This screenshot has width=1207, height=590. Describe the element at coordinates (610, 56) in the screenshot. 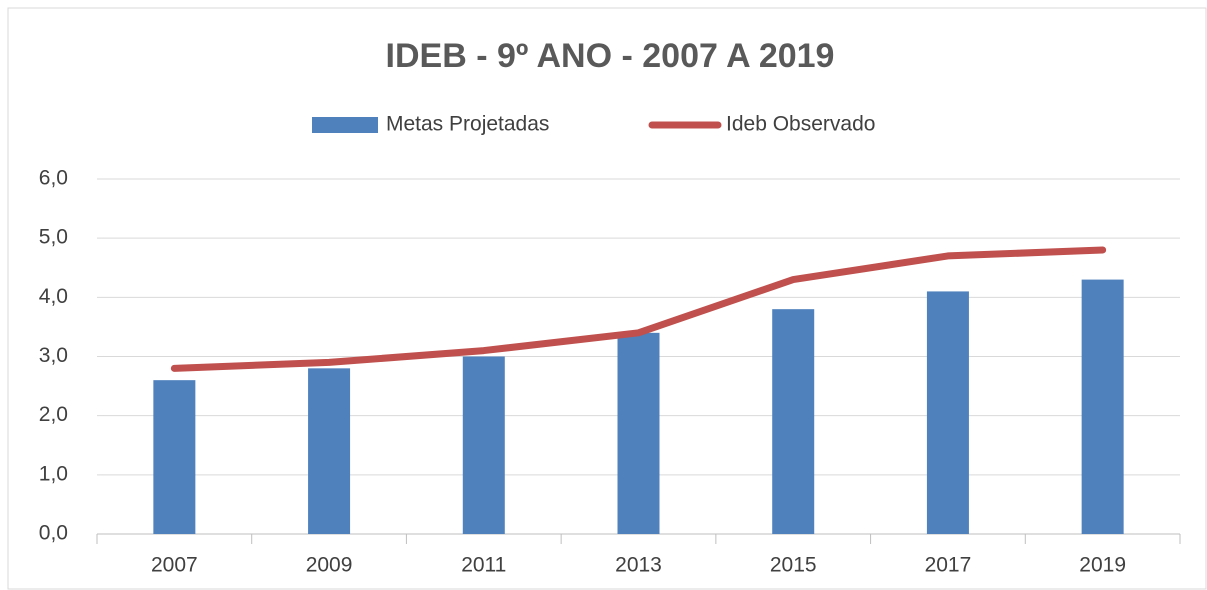

I see `chart-title: IDEB - 9º ANO - 2007 A 2019` at that location.